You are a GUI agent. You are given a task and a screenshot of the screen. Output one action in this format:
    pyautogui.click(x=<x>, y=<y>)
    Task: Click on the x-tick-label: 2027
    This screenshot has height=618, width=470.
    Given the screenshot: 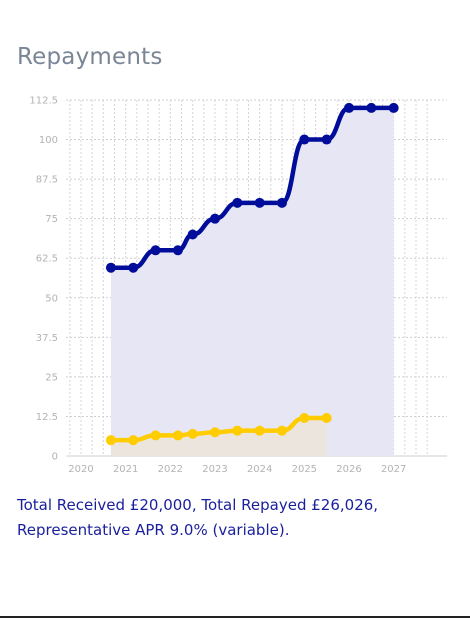 What is the action you would take?
    pyautogui.click(x=393, y=469)
    